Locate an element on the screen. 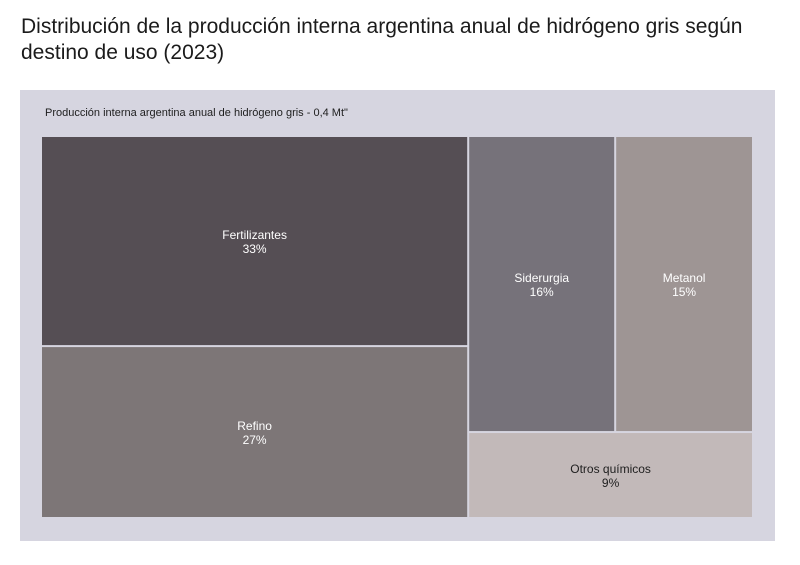  treemap-value-otros-quimicos: 9% is located at coordinates (611, 483).